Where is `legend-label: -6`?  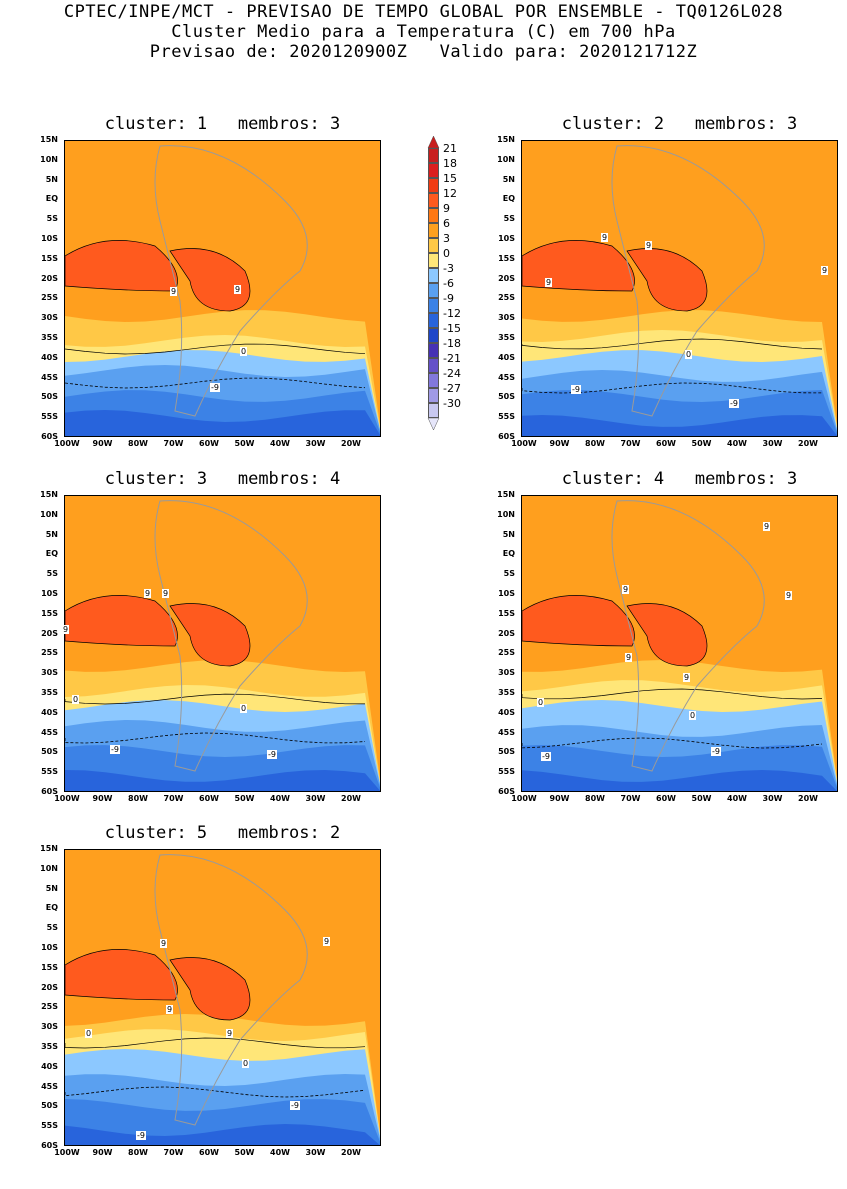 legend-label: -6 is located at coordinates (448, 283).